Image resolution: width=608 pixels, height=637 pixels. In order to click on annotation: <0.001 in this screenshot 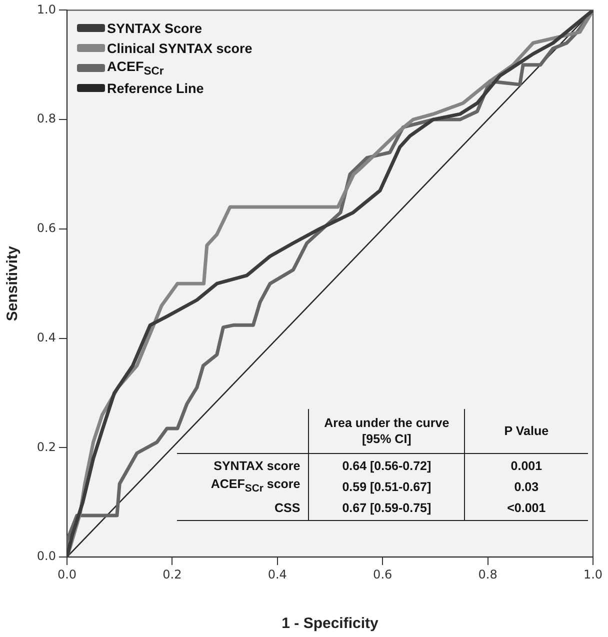, I will do `click(526, 509)`.